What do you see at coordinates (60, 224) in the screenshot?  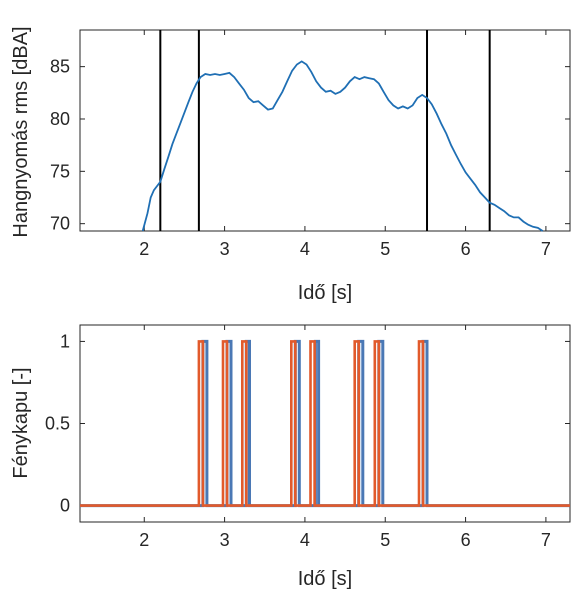 I see `y-tick-label: 70` at bounding box center [60, 224].